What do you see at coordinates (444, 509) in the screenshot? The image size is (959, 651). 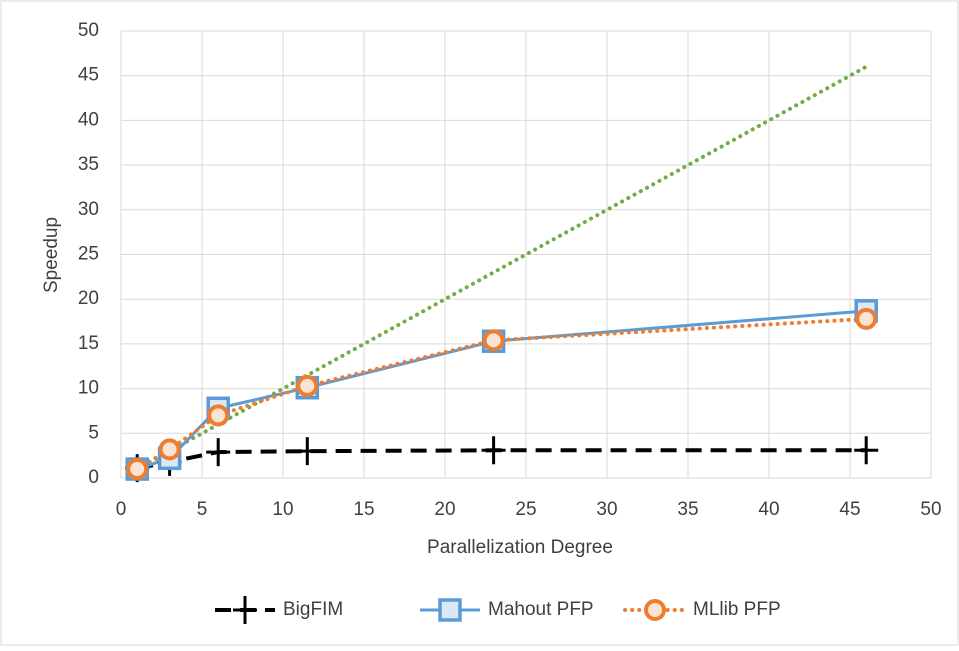 I see `x-tick-label: 20` at bounding box center [444, 509].